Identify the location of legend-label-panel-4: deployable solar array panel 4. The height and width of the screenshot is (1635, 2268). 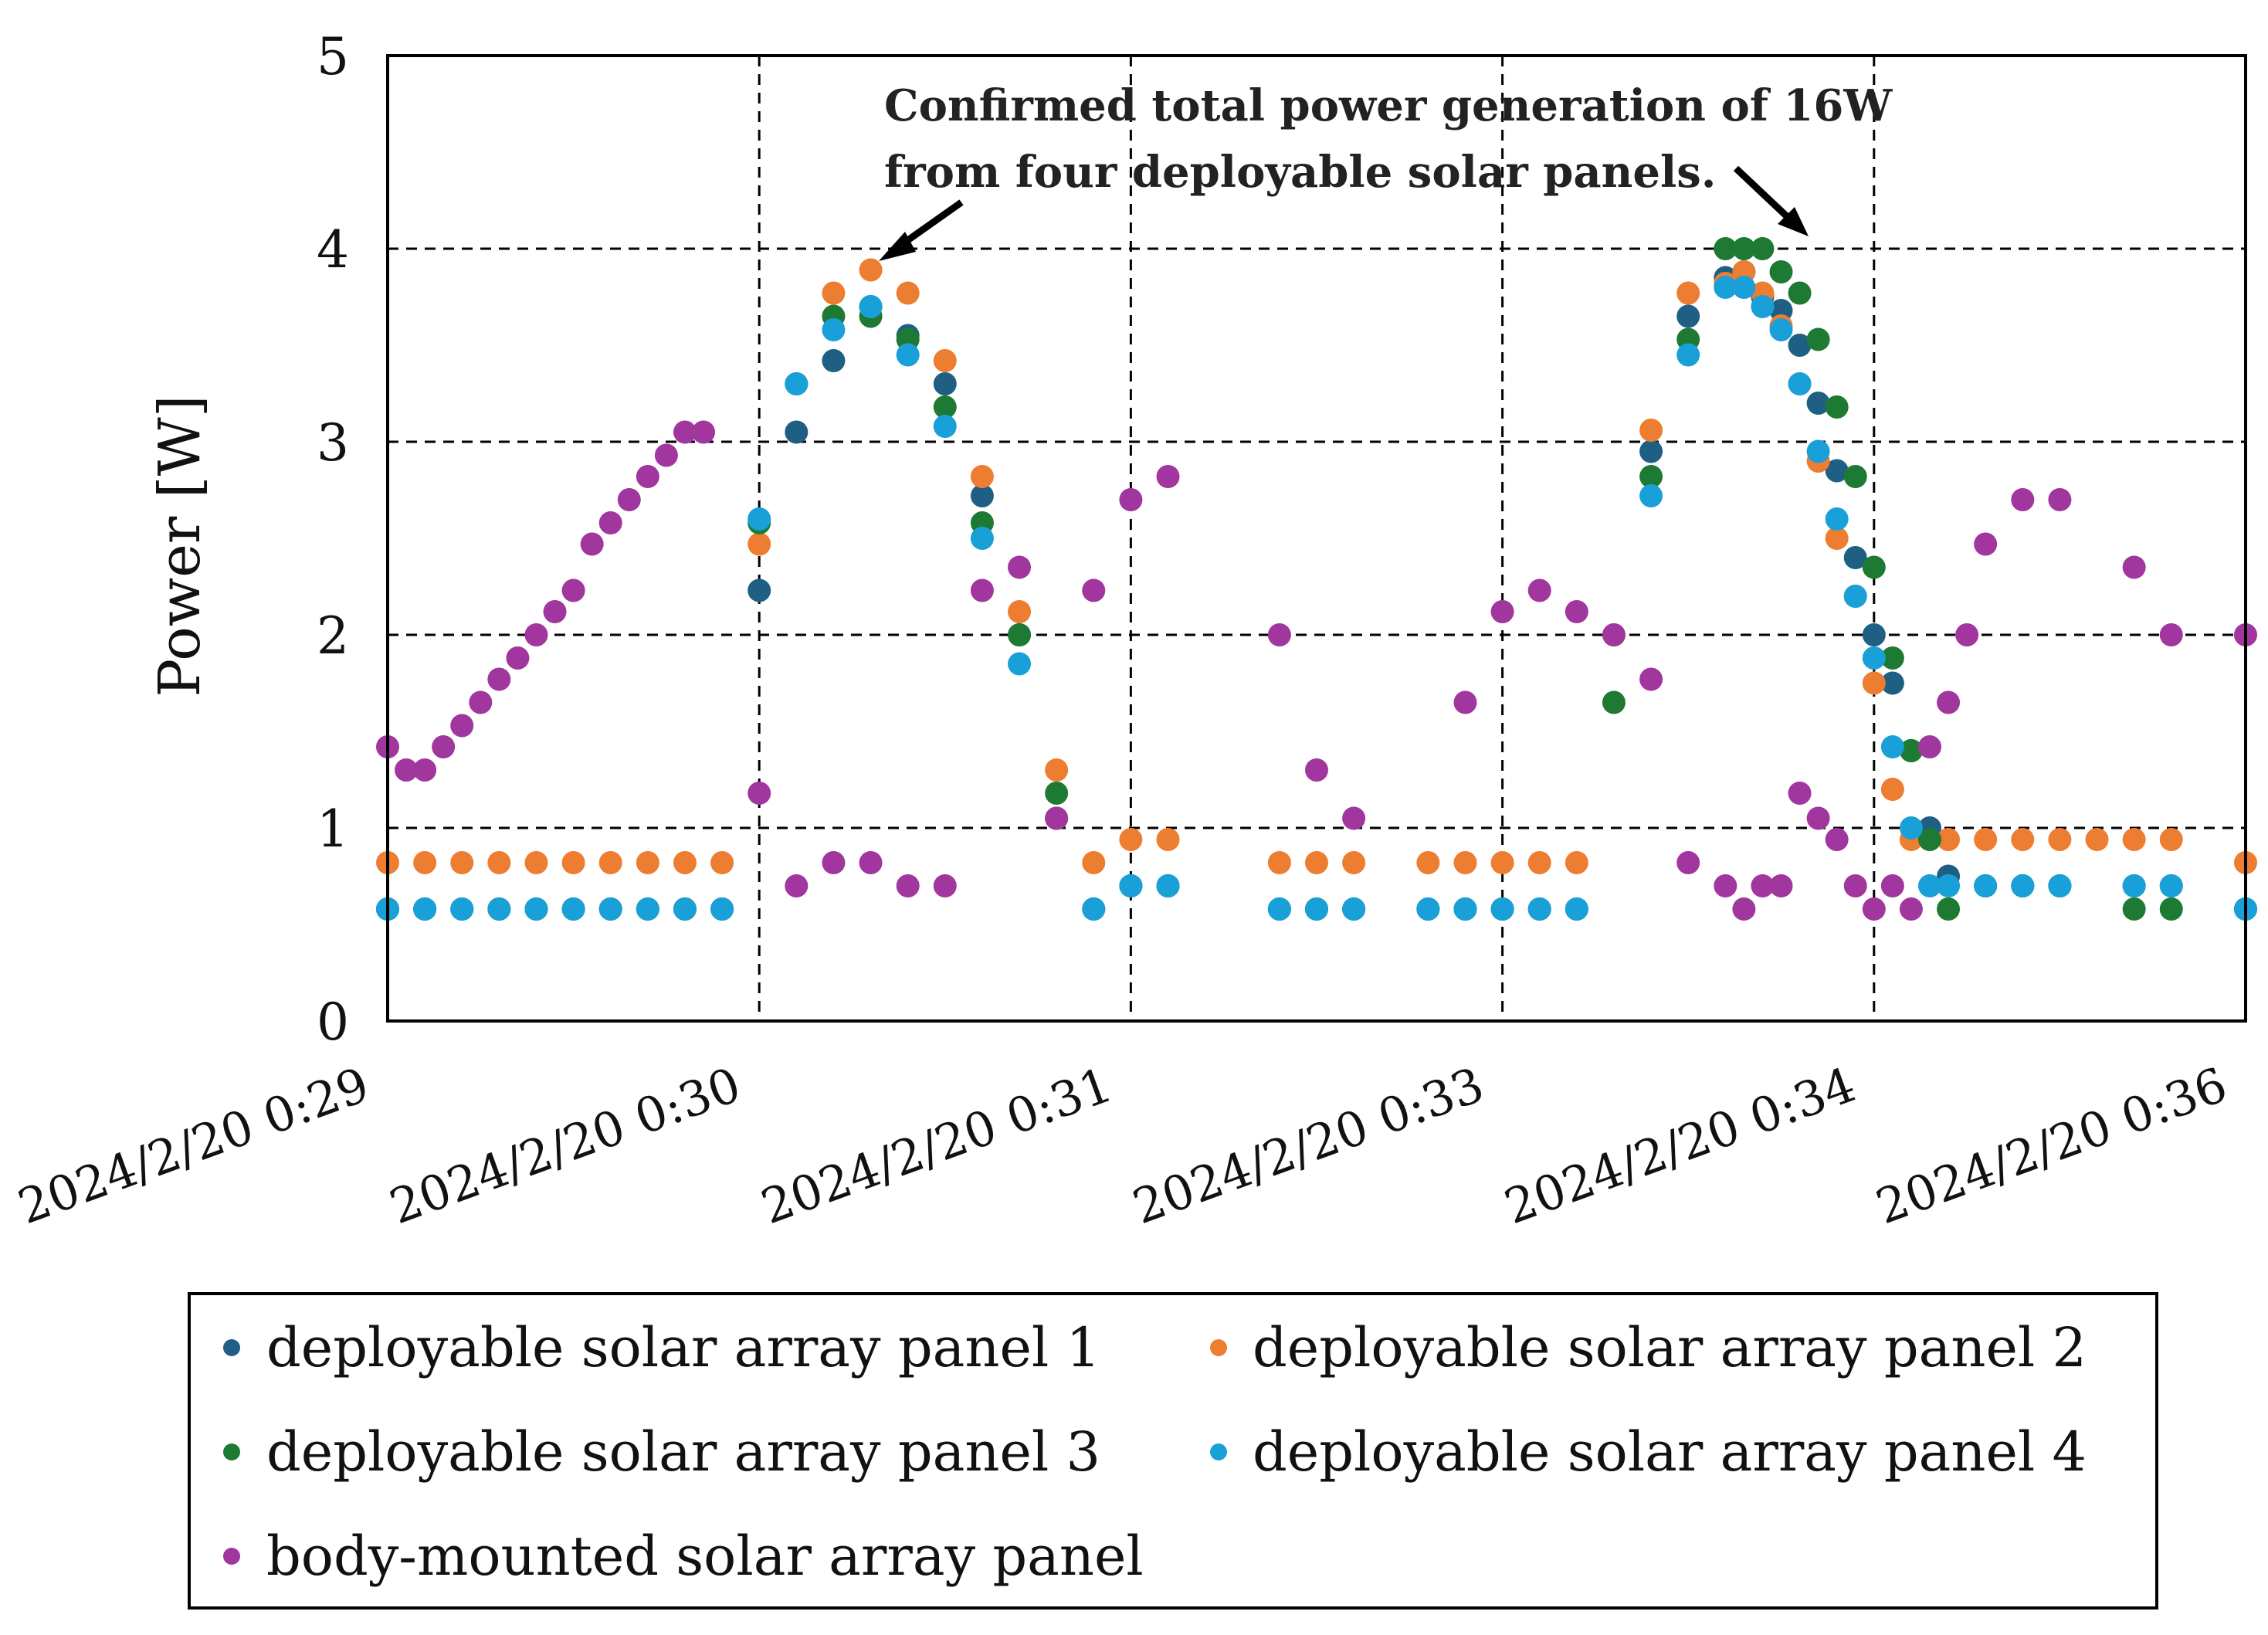
(1670, 1452).